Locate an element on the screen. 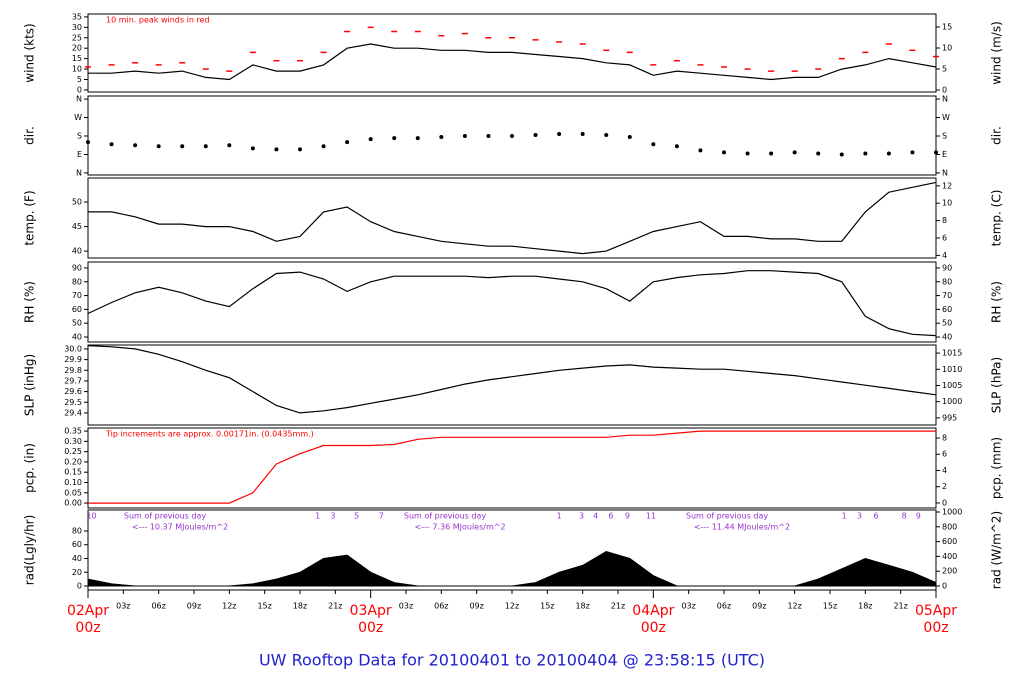 This screenshot has width=1024, height=700. hour-mark: 6 is located at coordinates (875, 516).